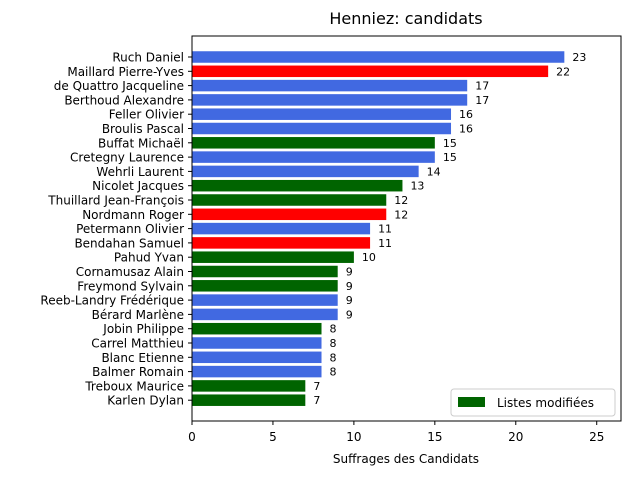  What do you see at coordinates (125, 72) in the screenshot?
I see `y-tick-label: Maillard Pierre-Yves` at bounding box center [125, 72].